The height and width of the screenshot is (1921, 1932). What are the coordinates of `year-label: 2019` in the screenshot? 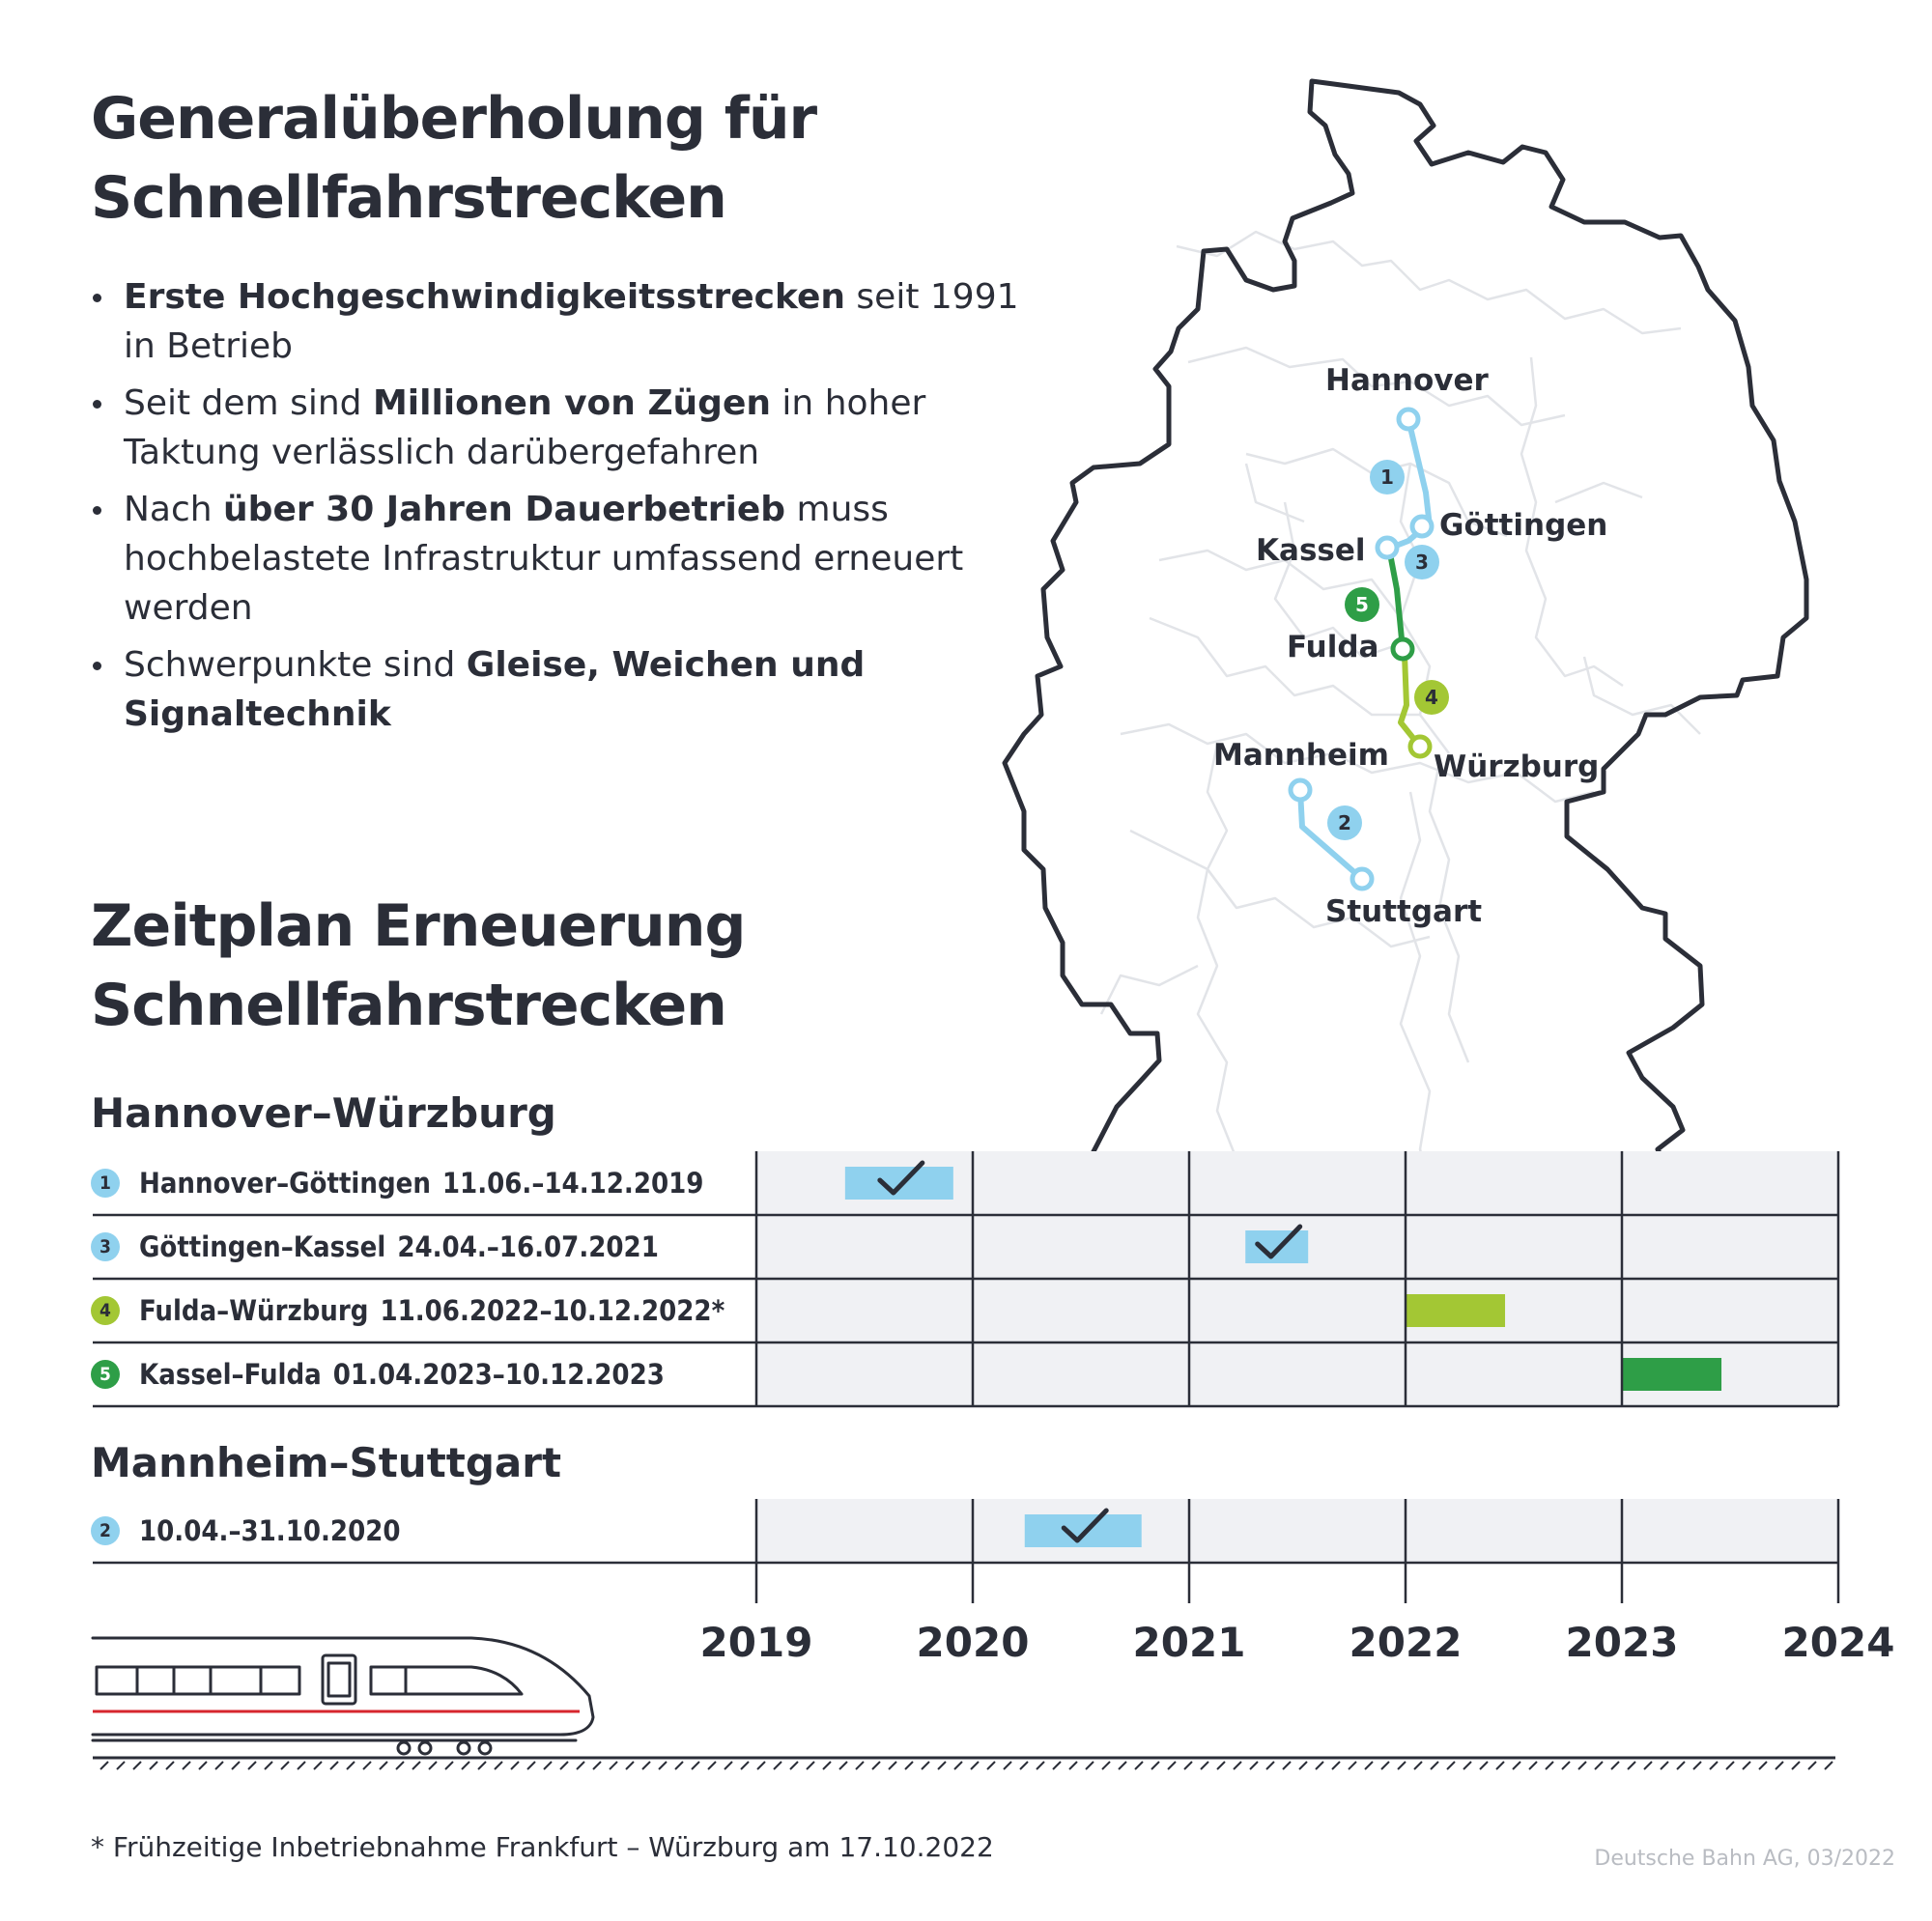 It's located at (756, 1642).